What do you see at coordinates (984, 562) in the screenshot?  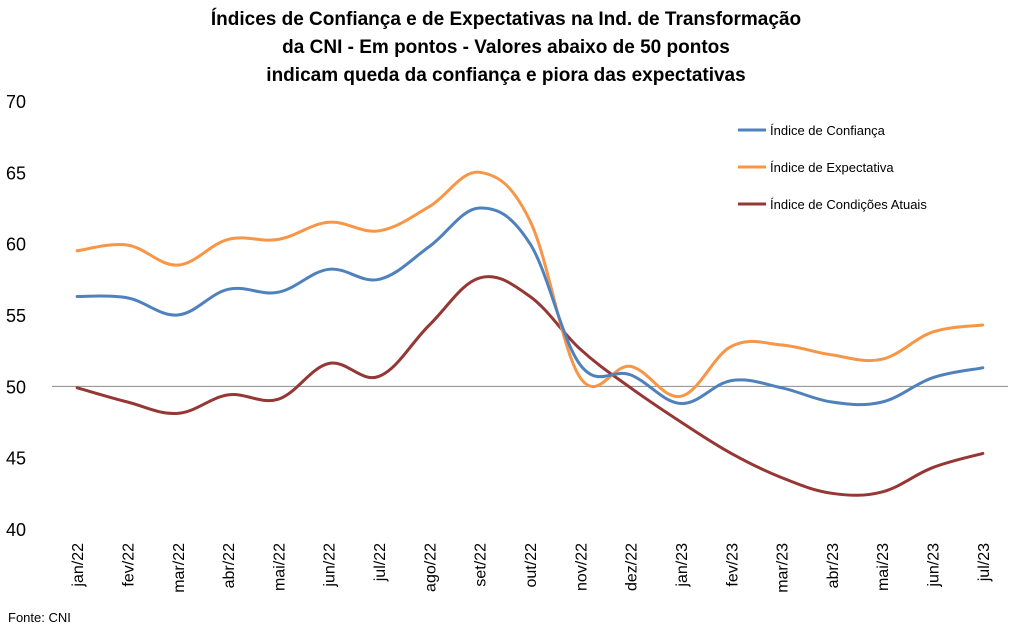 I see `x-tick-label: jul/23` at bounding box center [984, 562].